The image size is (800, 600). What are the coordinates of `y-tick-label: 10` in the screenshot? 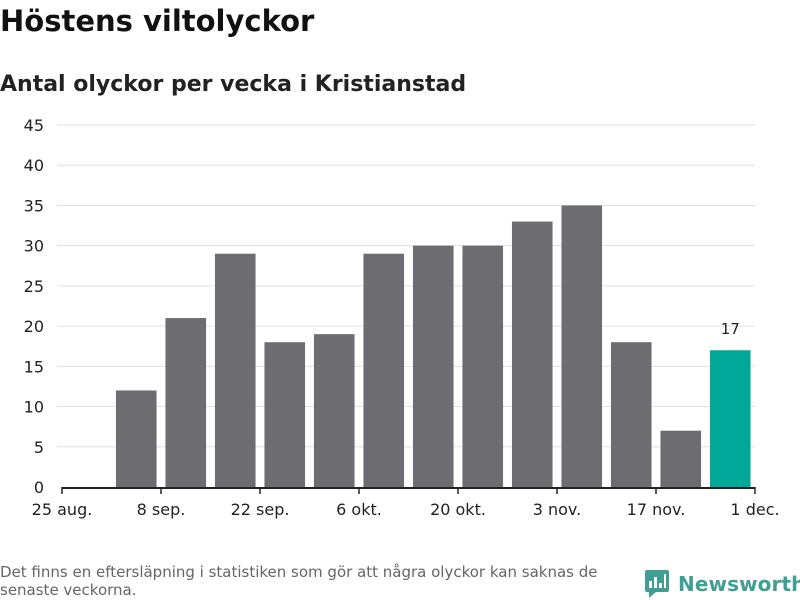 It's located at (34, 407).